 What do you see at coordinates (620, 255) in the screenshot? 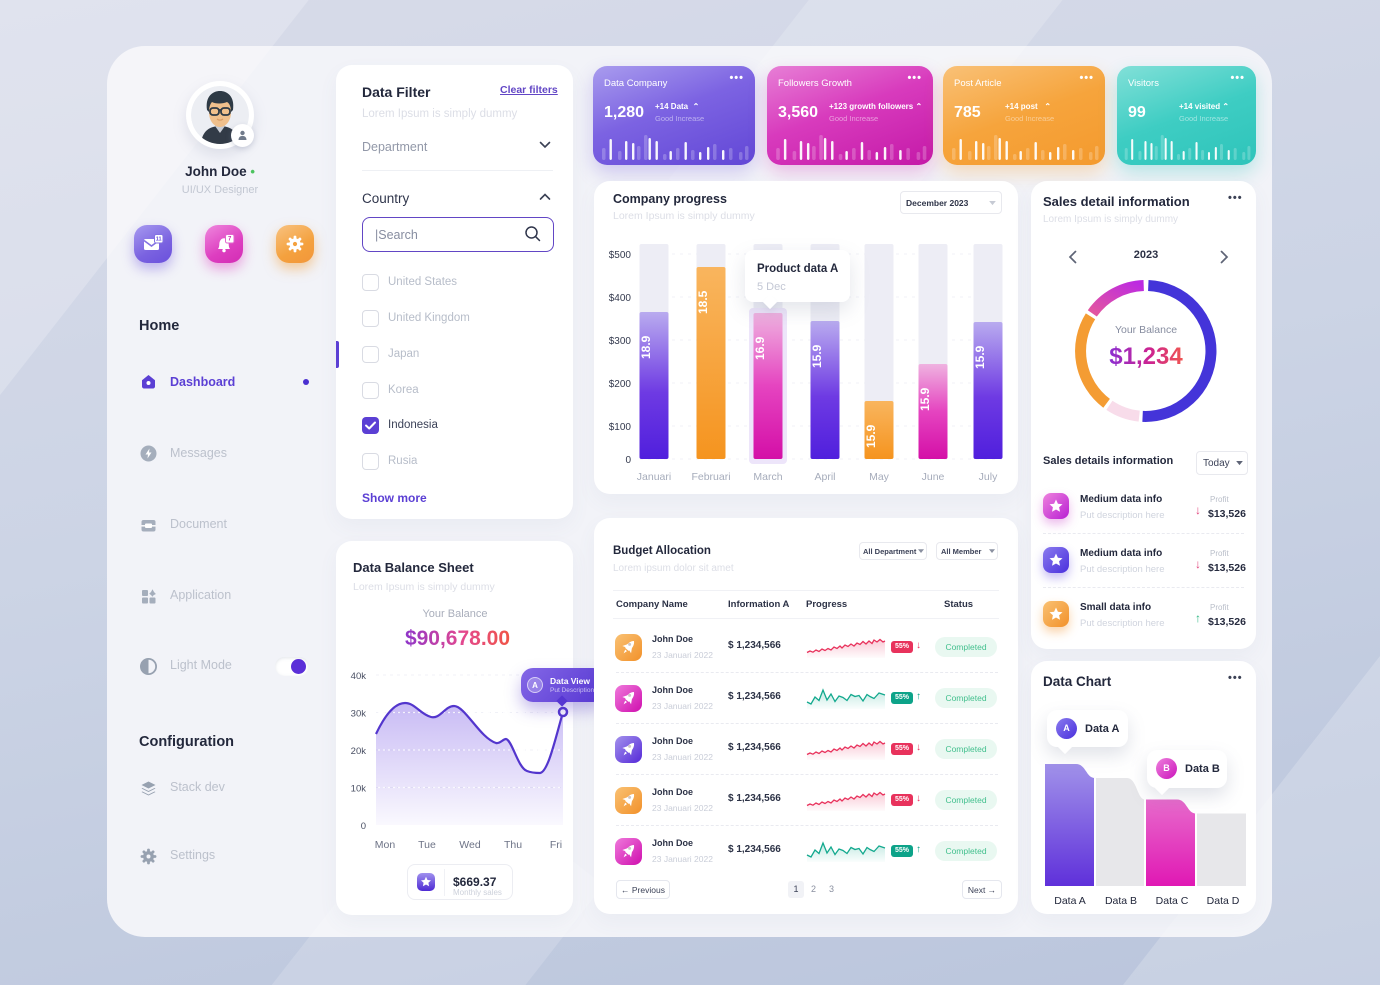
I see `svg-text: $500` at bounding box center [620, 255].